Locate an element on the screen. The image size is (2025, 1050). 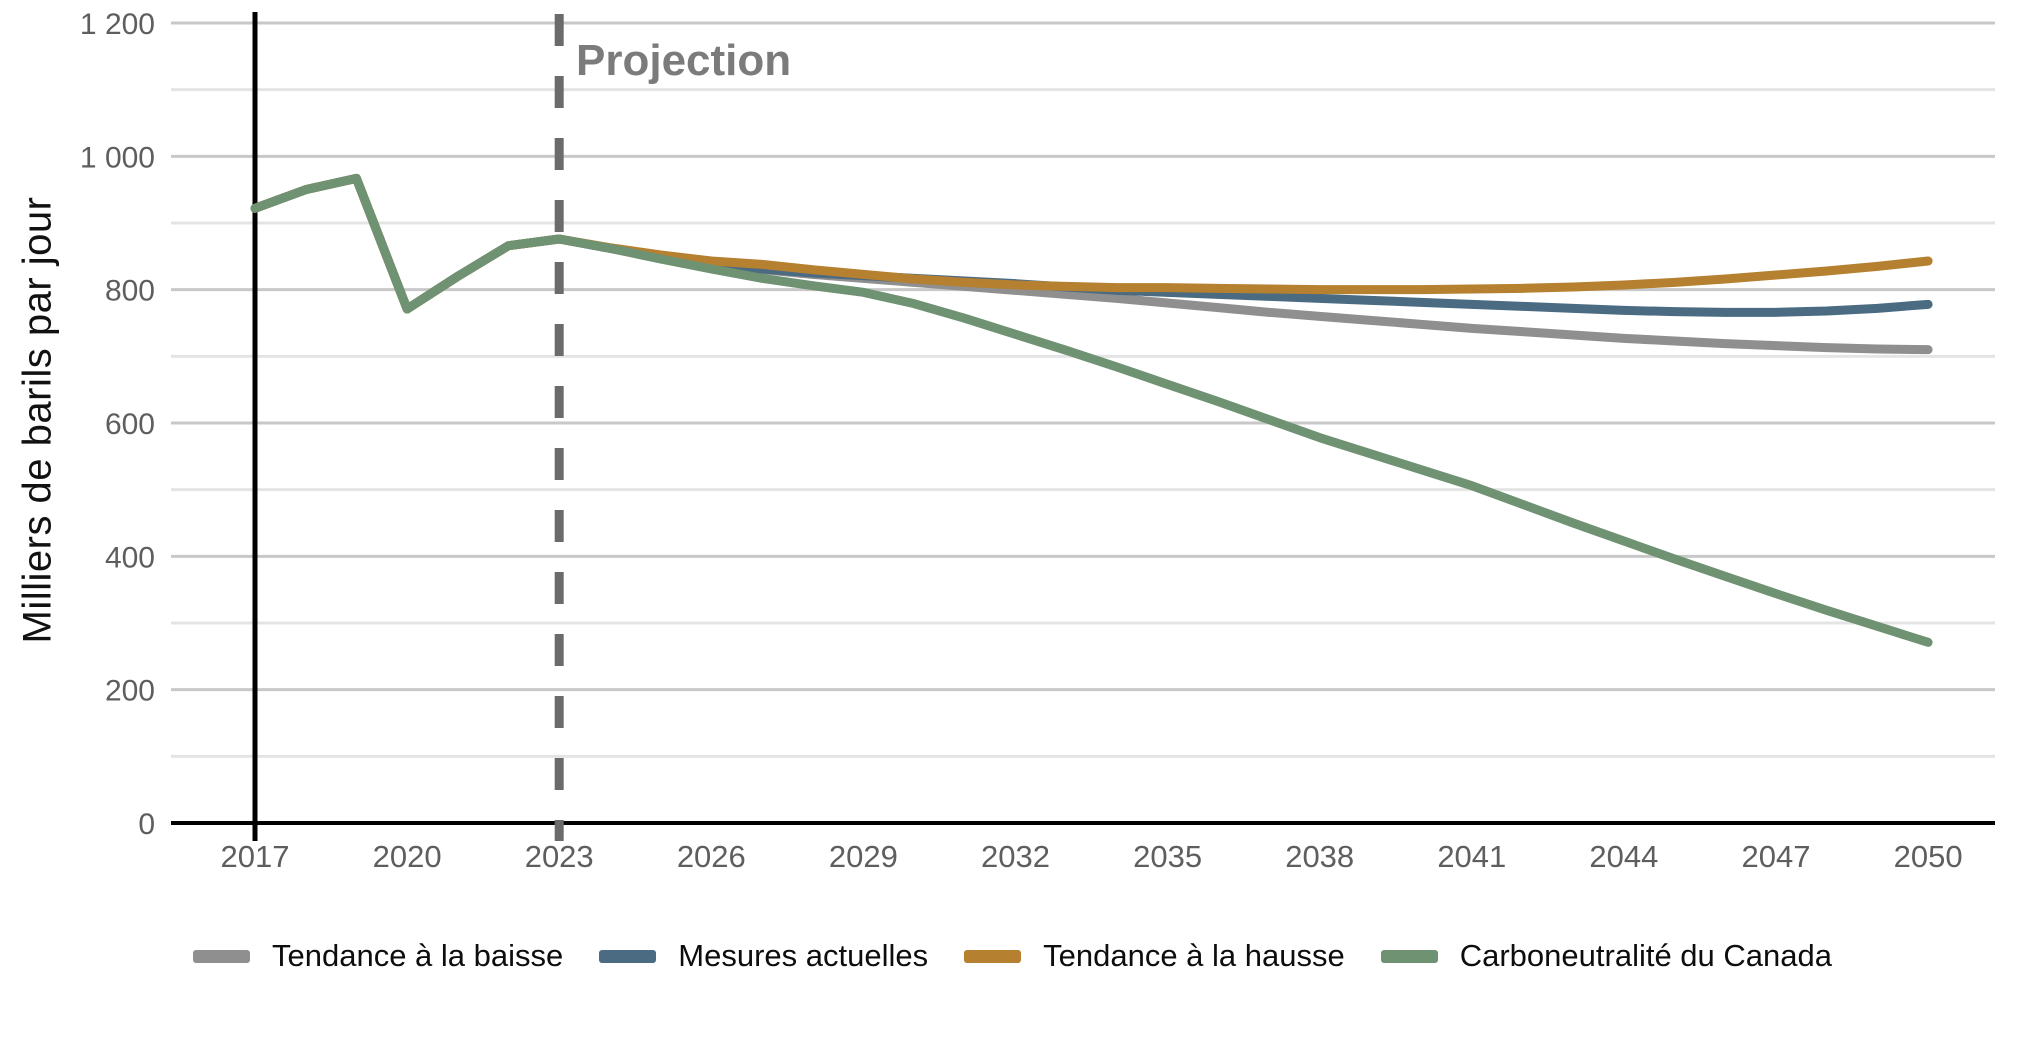
y-axis-title: Milliers de barils par jour is located at coordinates (37, 420).